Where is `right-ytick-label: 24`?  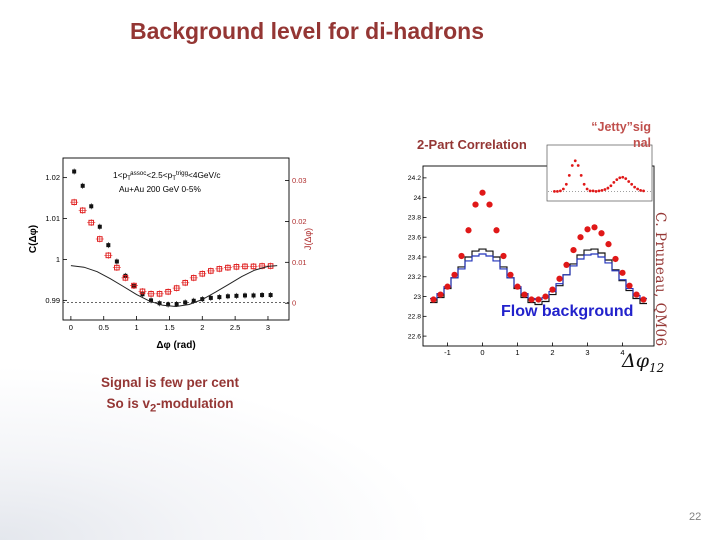
right-ytick-label: 24 is located at coordinates (417, 198).